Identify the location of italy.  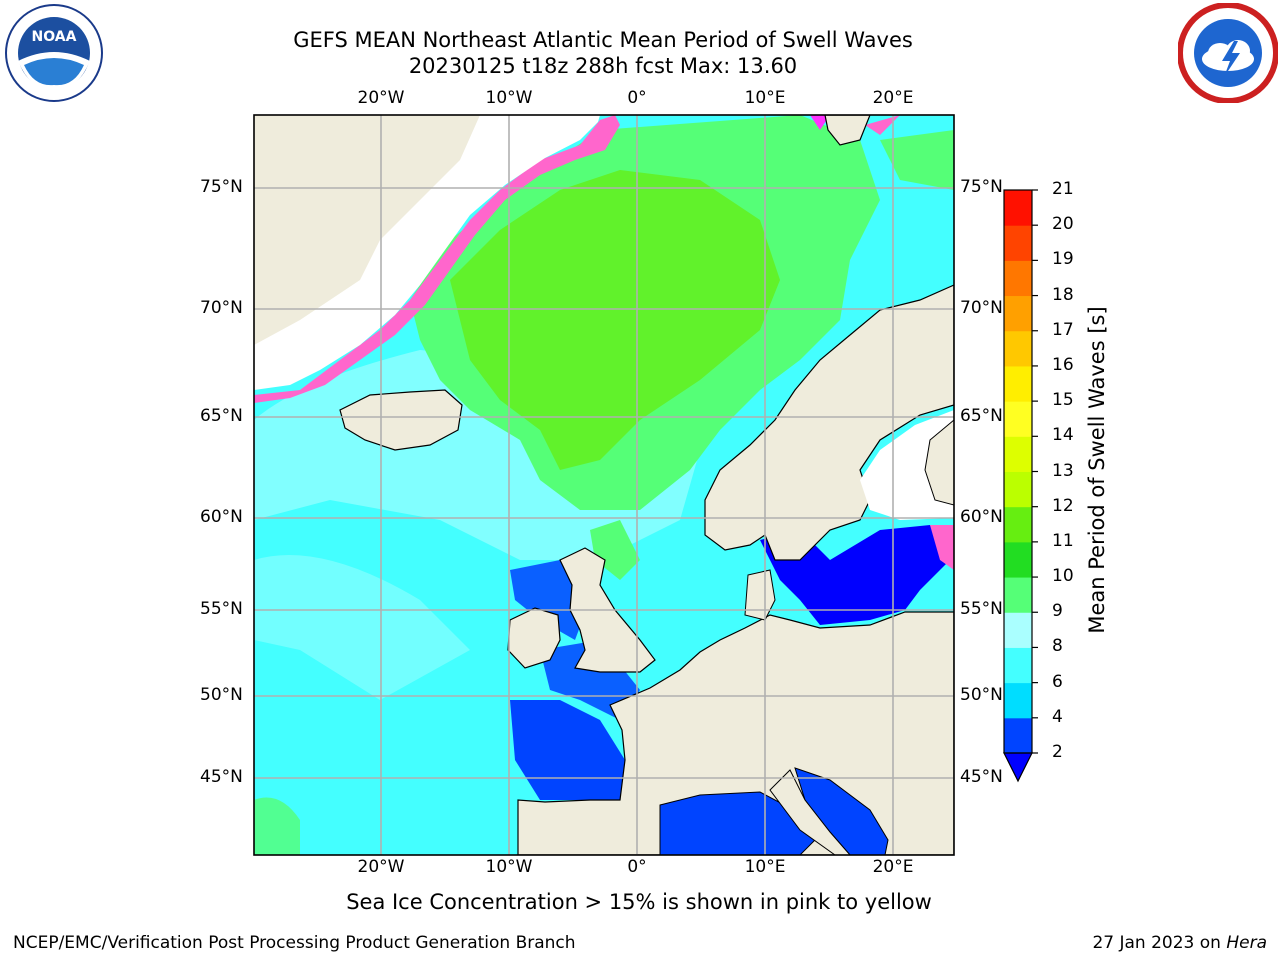
(810, 812).